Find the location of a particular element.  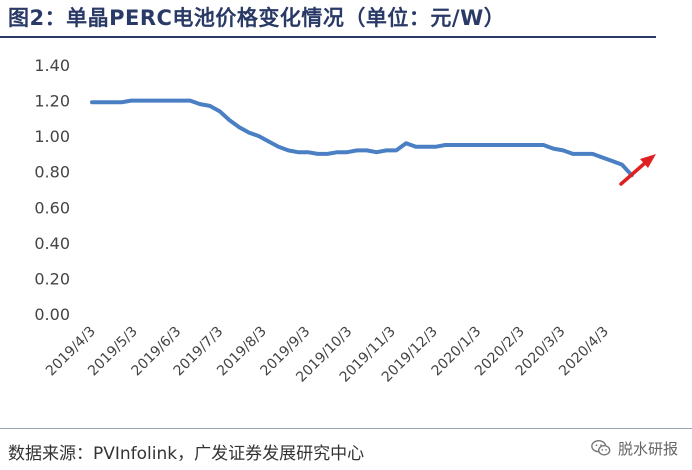

source-note: 数据来源：PVInfolink，广发证券发展研究中心 is located at coordinates (186, 454).